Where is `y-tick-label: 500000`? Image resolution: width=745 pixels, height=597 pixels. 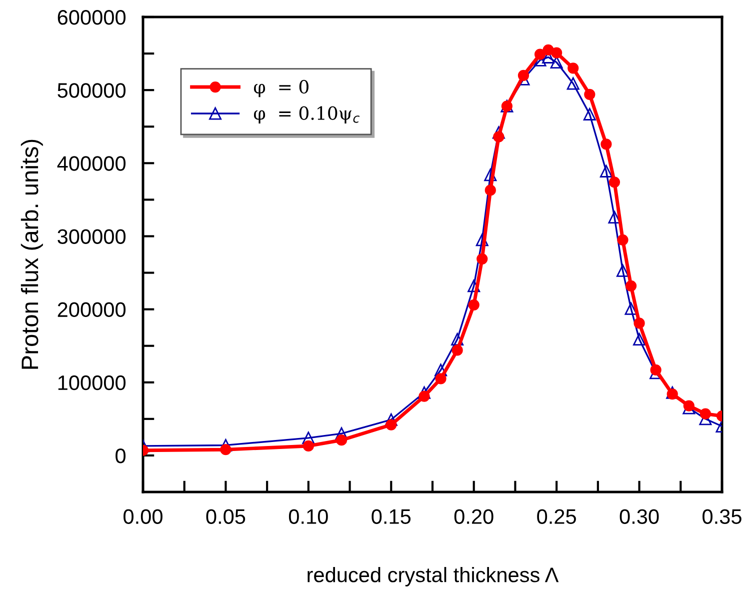
y-tick-label: 500000 is located at coordinates (92, 90).